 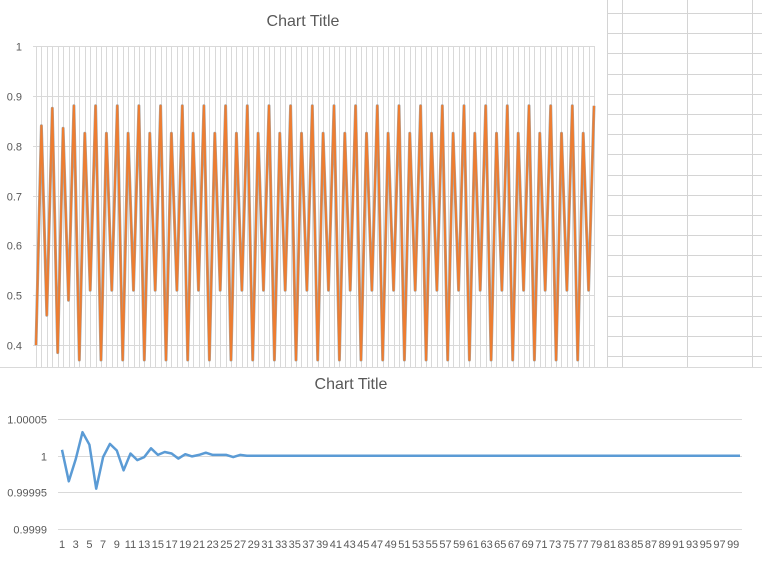 What do you see at coordinates (555, 545) in the screenshot?
I see `x-tick-label: 73` at bounding box center [555, 545].